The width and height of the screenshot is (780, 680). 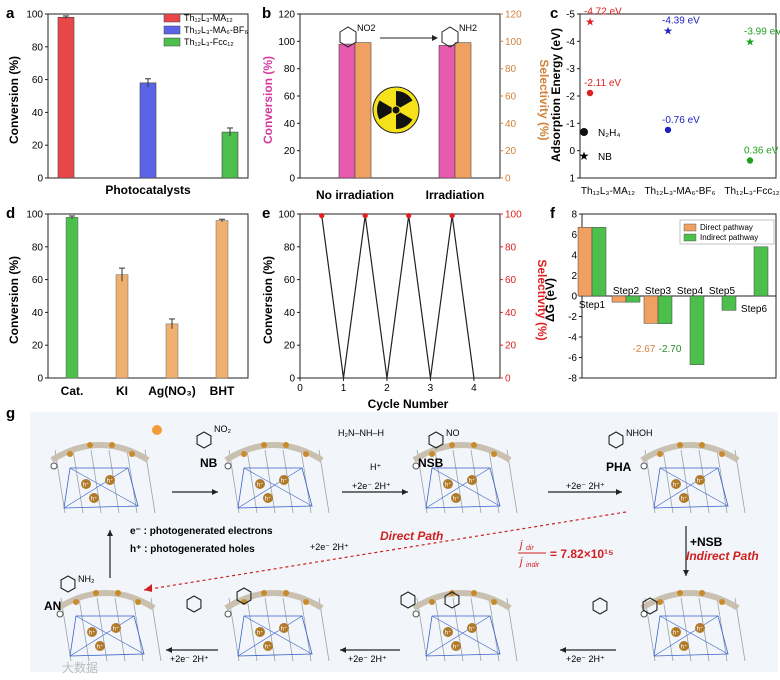 I want to click on f-step-label: Step3, so click(x=658, y=291).